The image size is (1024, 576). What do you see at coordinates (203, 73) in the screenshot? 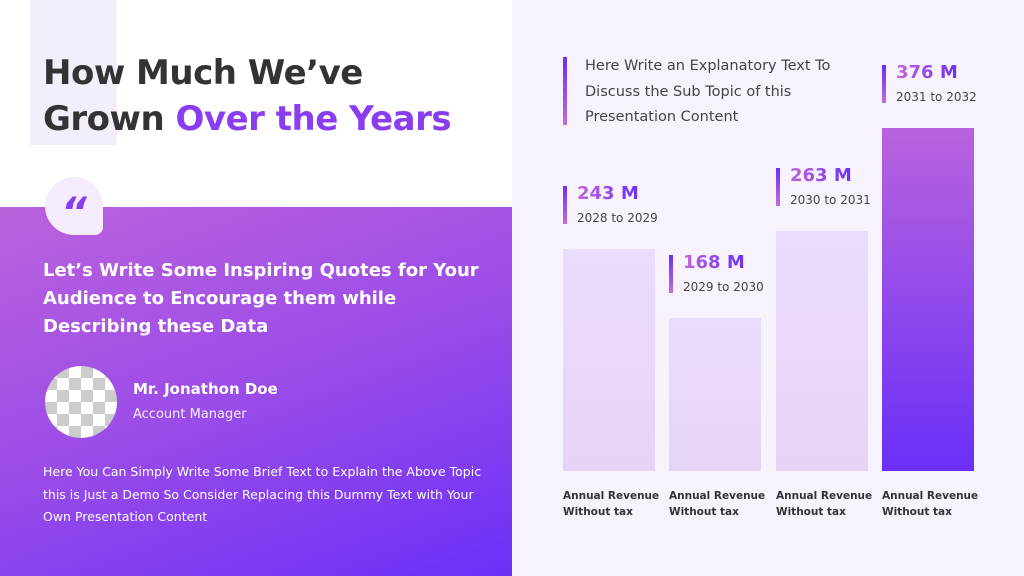
I see `title-line-1: How Much We’ve` at bounding box center [203, 73].